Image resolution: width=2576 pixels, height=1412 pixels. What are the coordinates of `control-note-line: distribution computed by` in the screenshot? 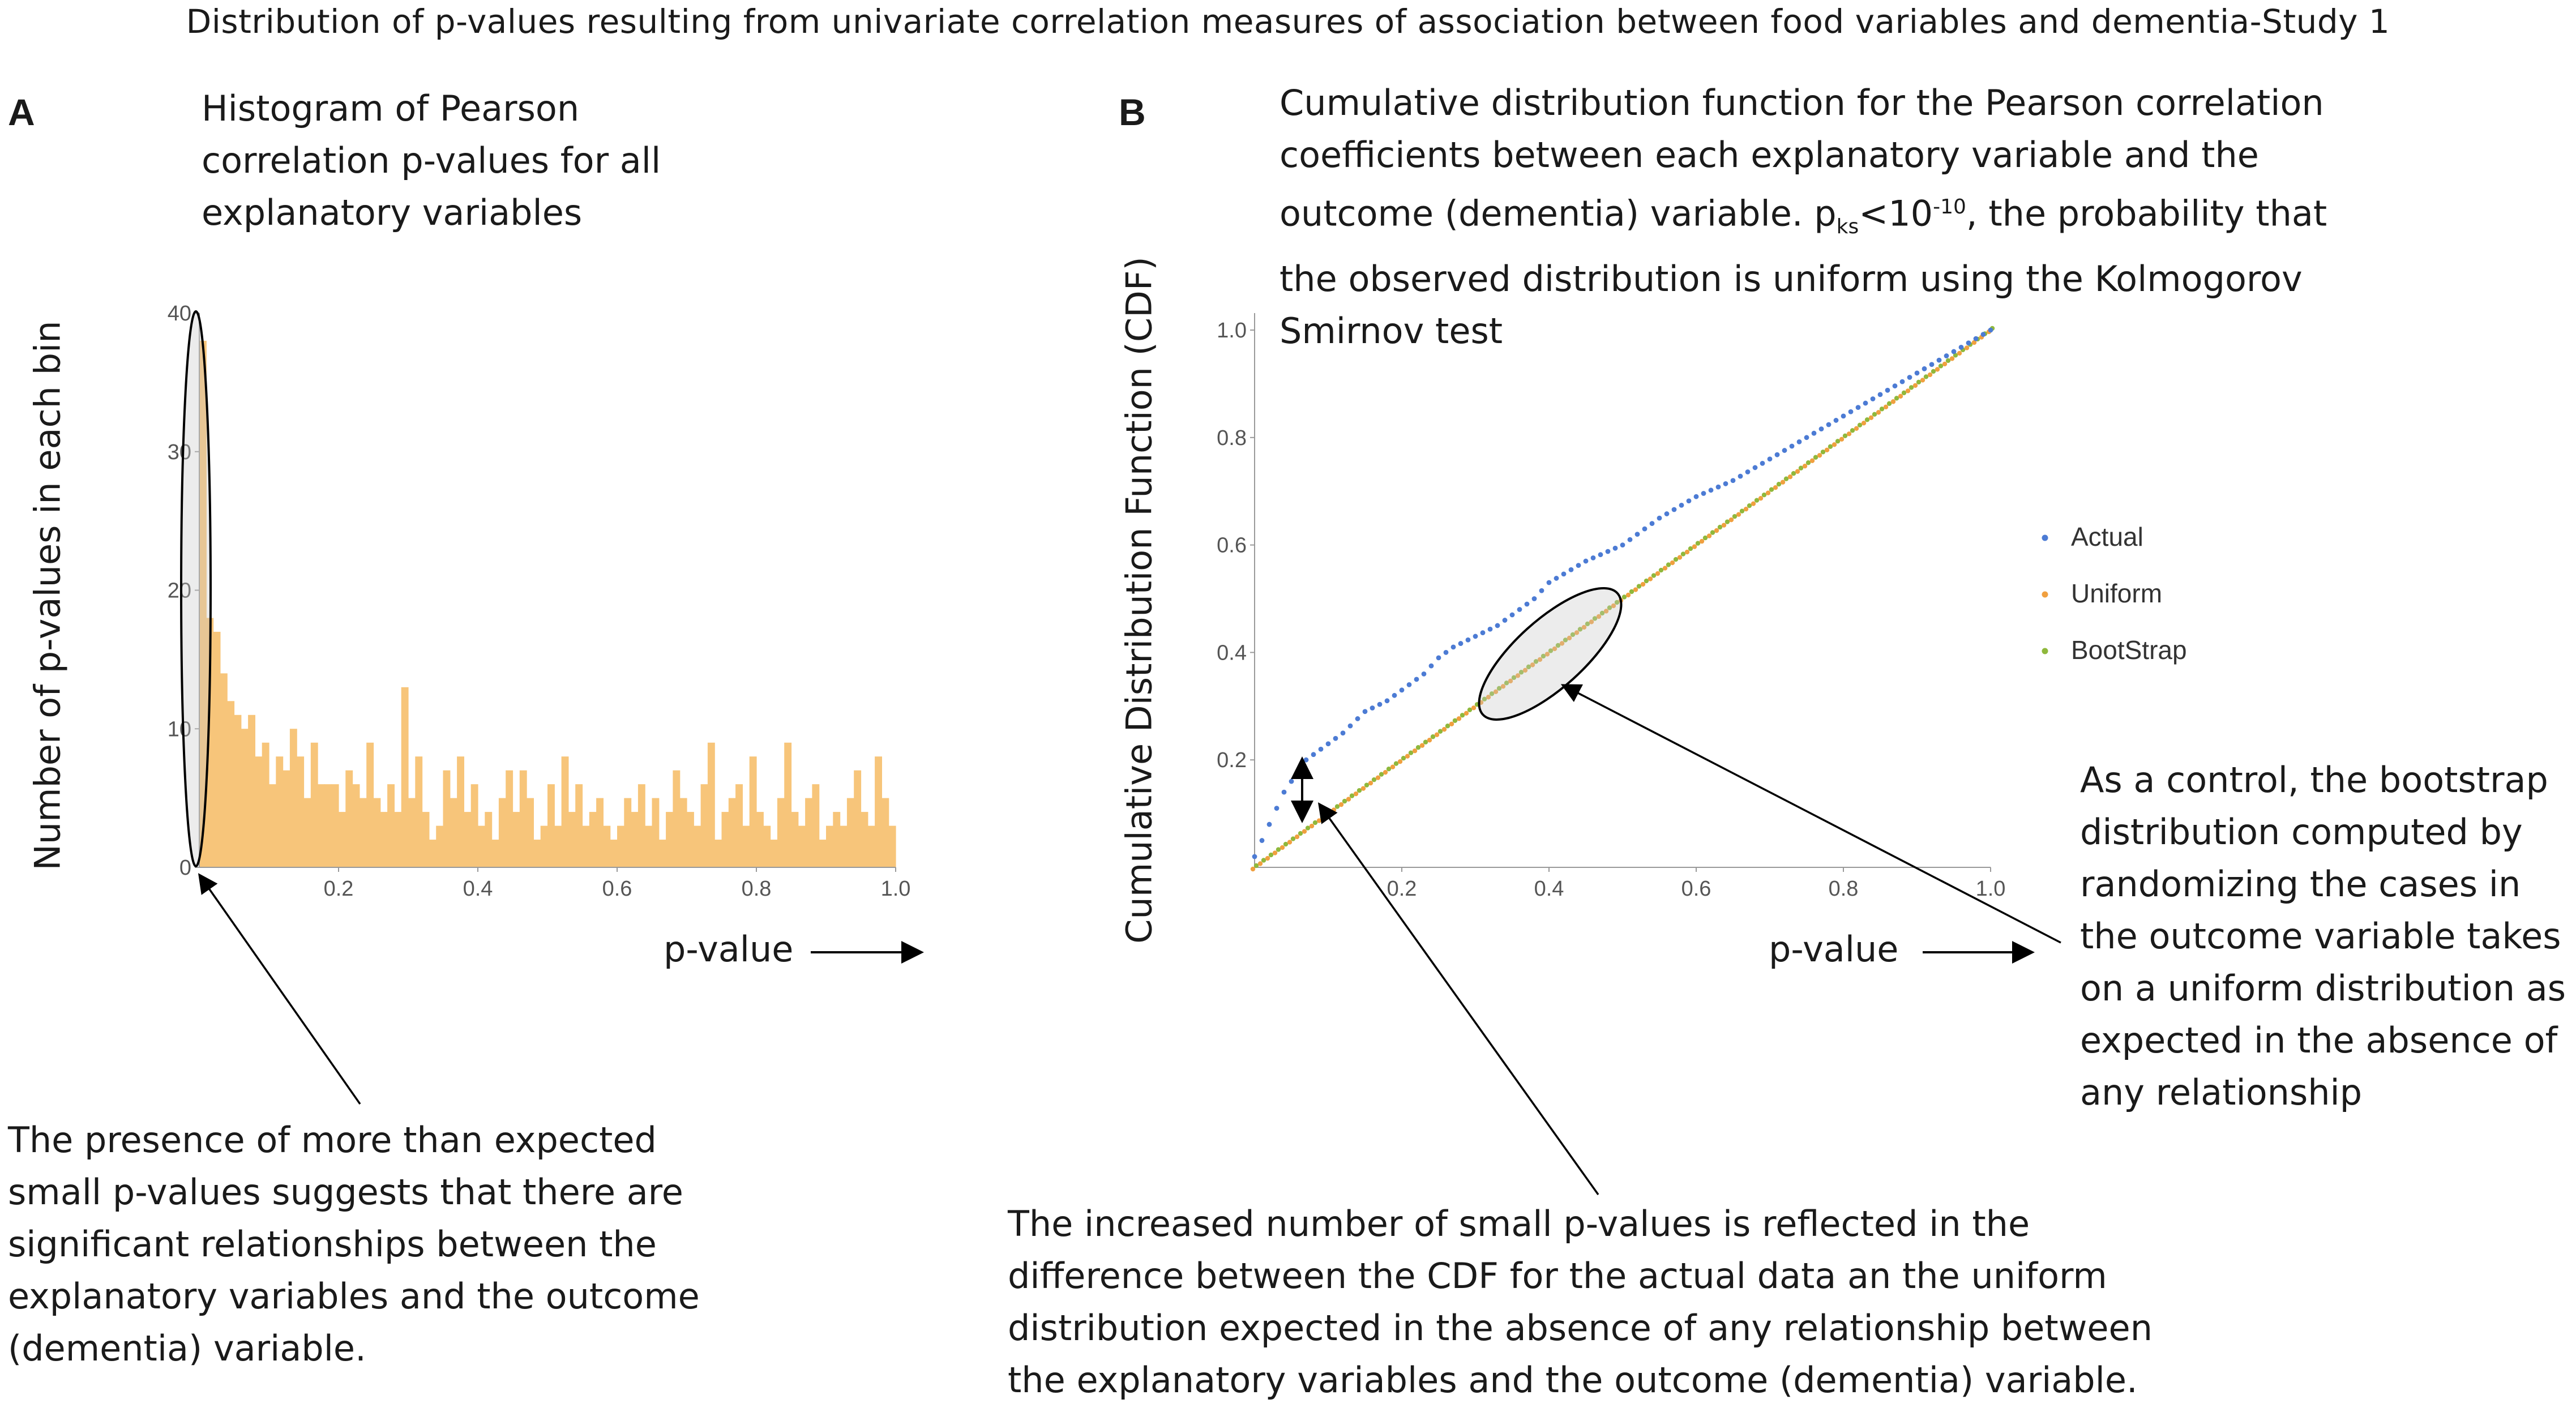 It's located at (2301, 832).